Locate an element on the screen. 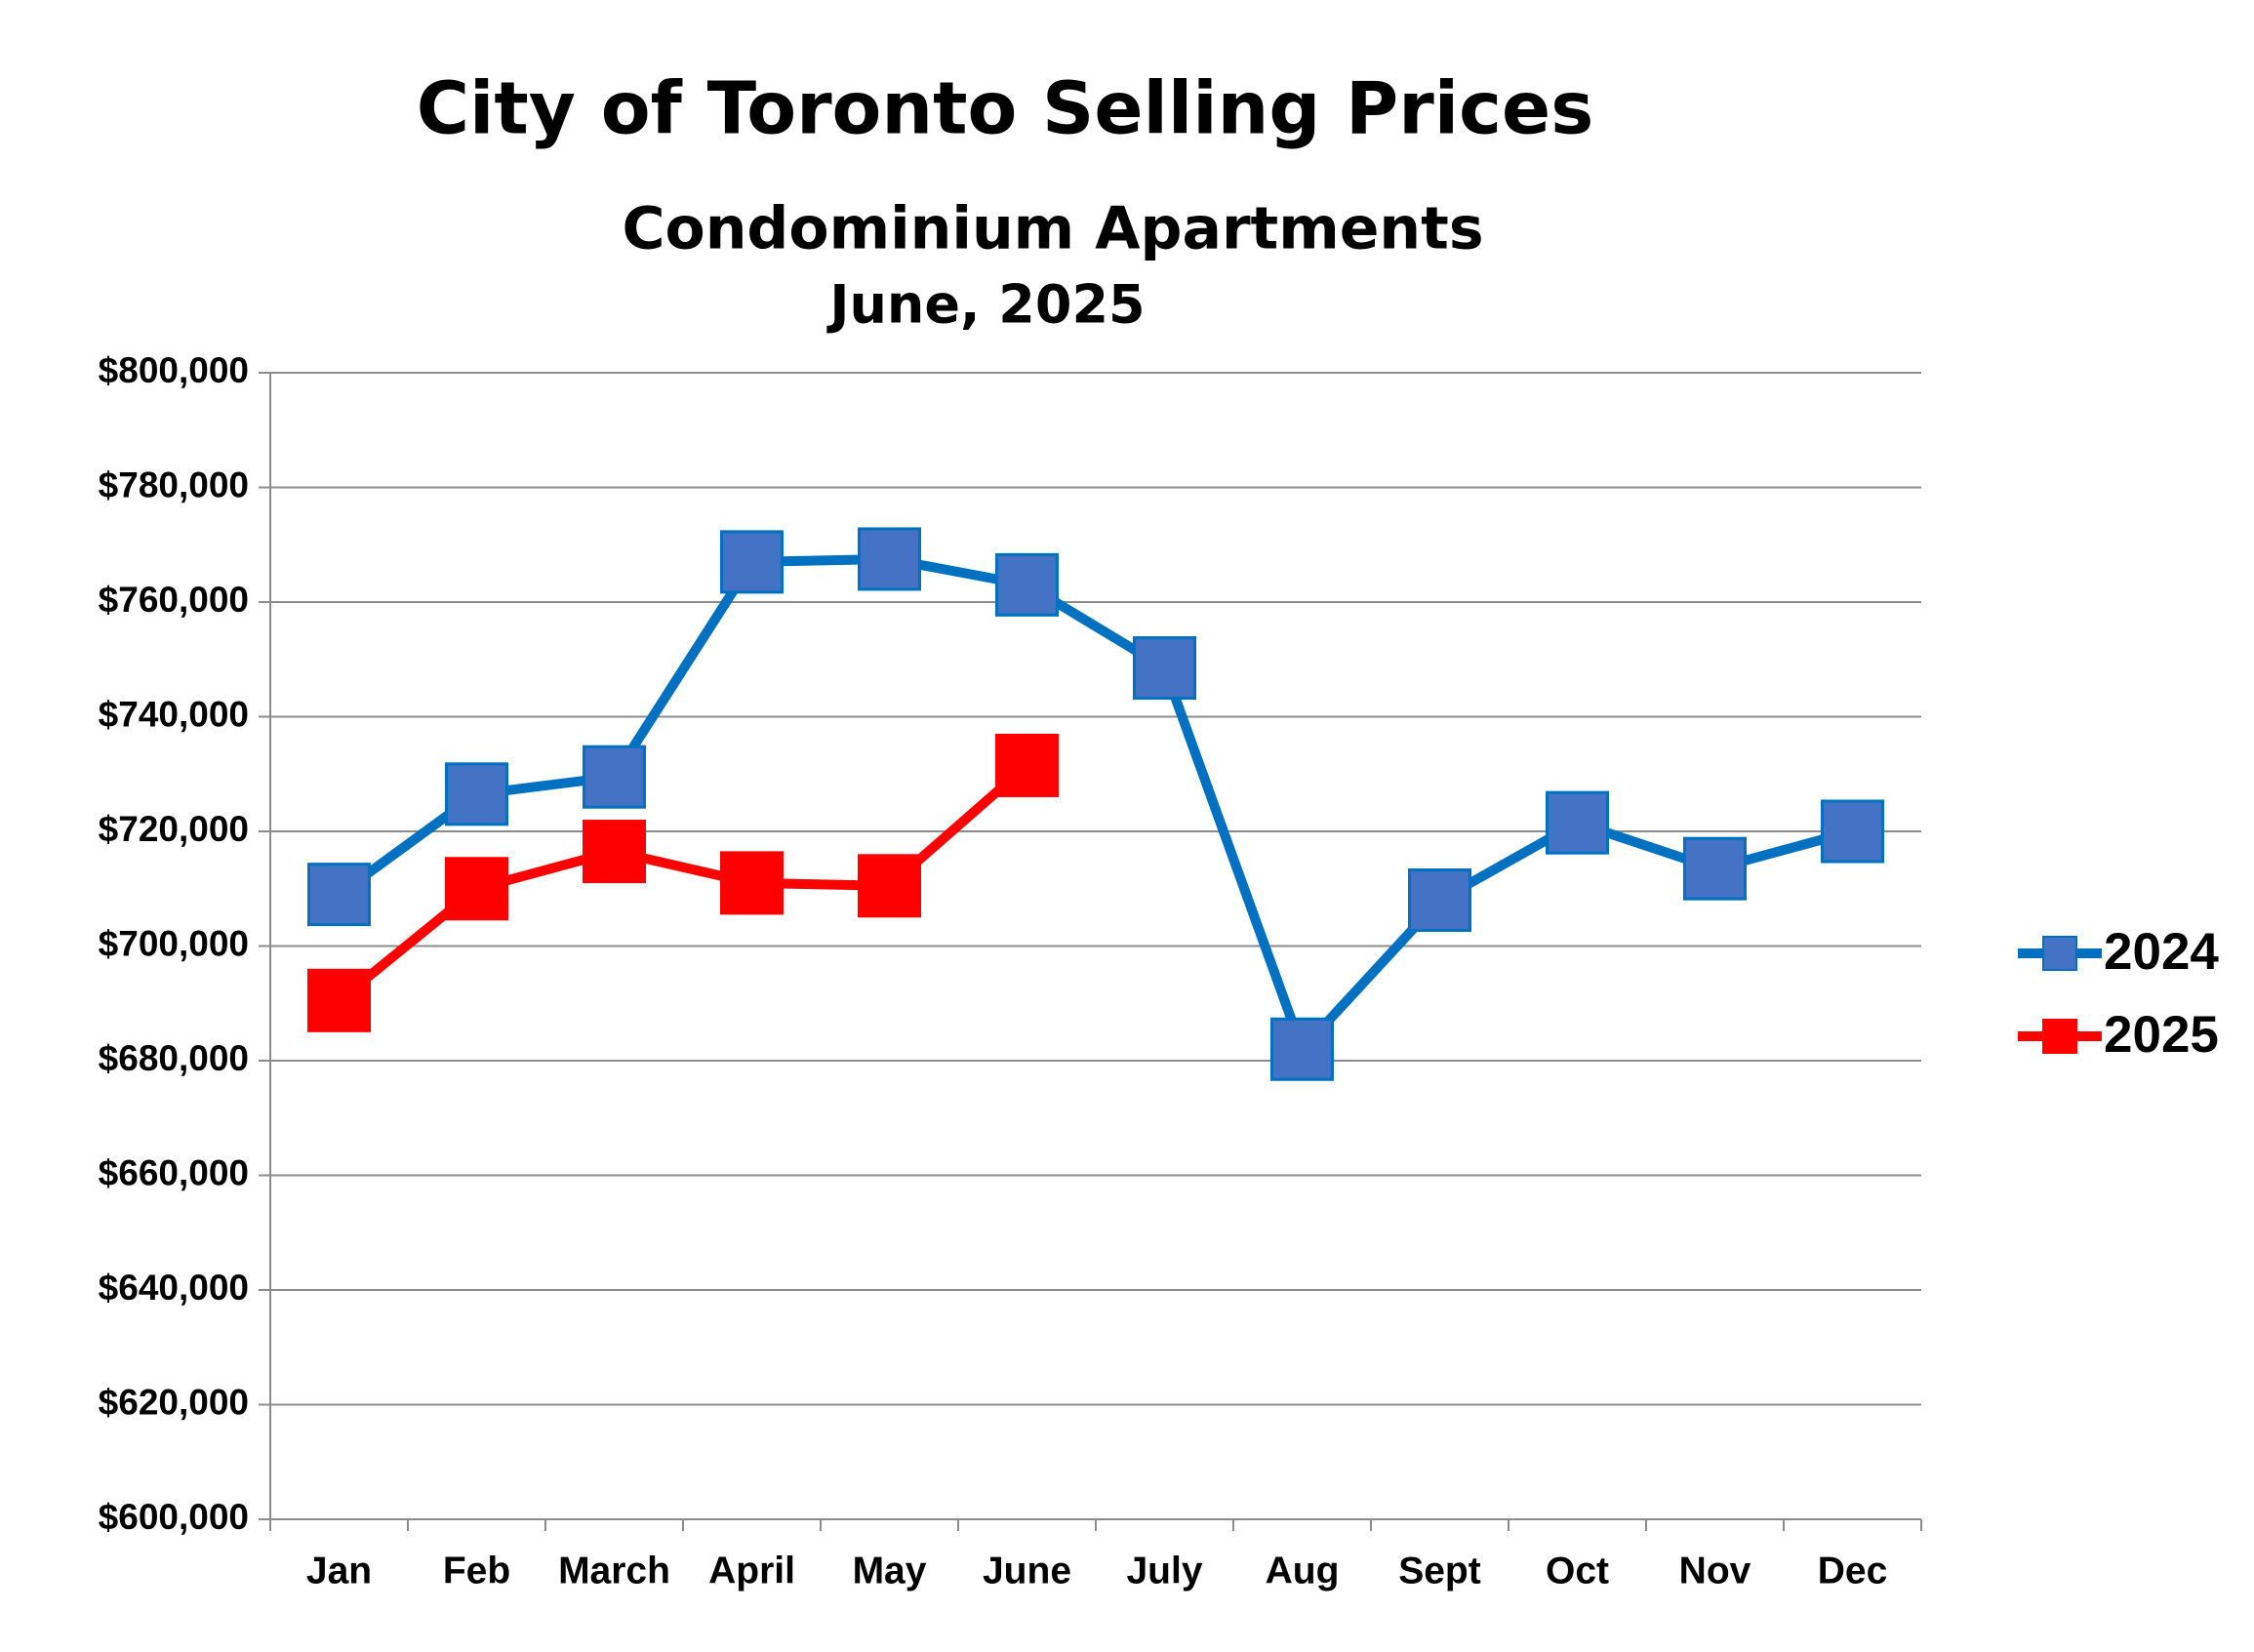 The height and width of the screenshot is (1652, 2254). y-tick-label: $680,000 is located at coordinates (174, 1058).